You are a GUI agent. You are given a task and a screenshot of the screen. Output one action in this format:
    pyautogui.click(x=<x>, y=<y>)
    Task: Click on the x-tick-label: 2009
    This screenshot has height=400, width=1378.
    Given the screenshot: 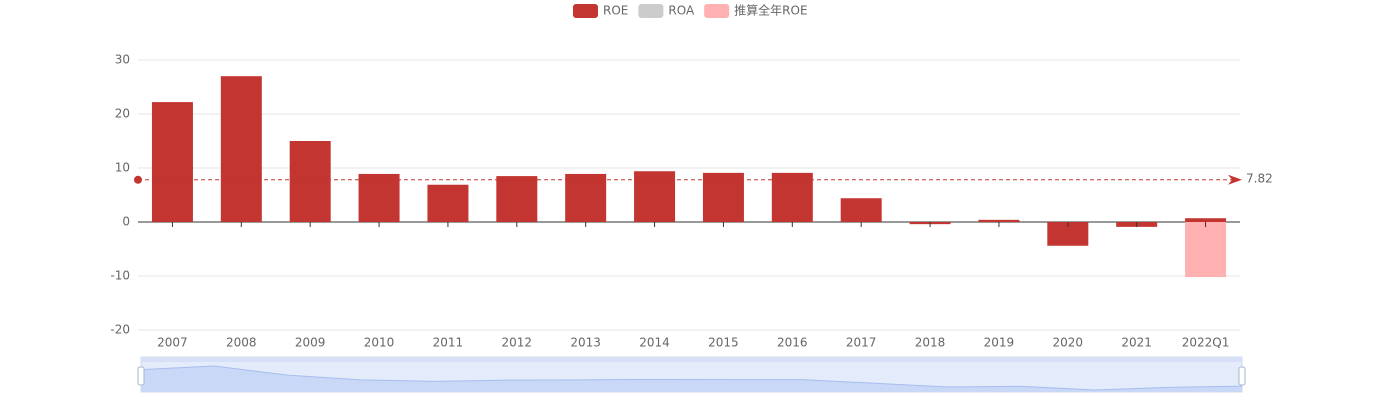 What is the action you would take?
    pyautogui.click(x=310, y=343)
    